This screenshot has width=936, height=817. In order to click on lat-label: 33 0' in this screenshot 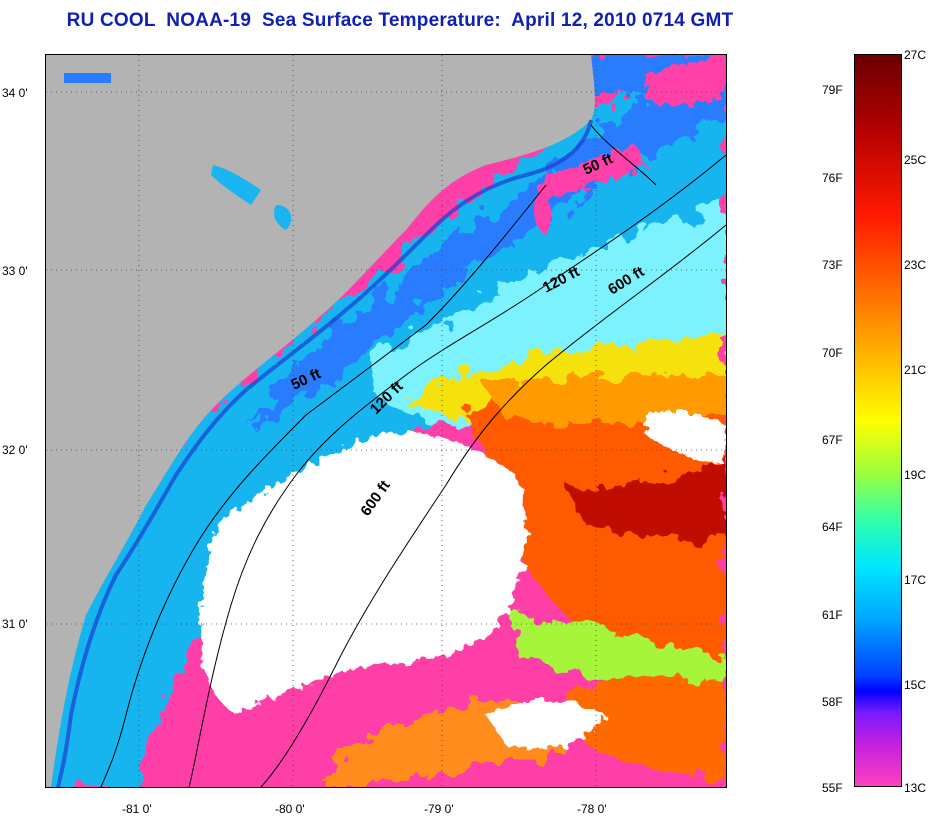, I will do `click(15, 271)`.